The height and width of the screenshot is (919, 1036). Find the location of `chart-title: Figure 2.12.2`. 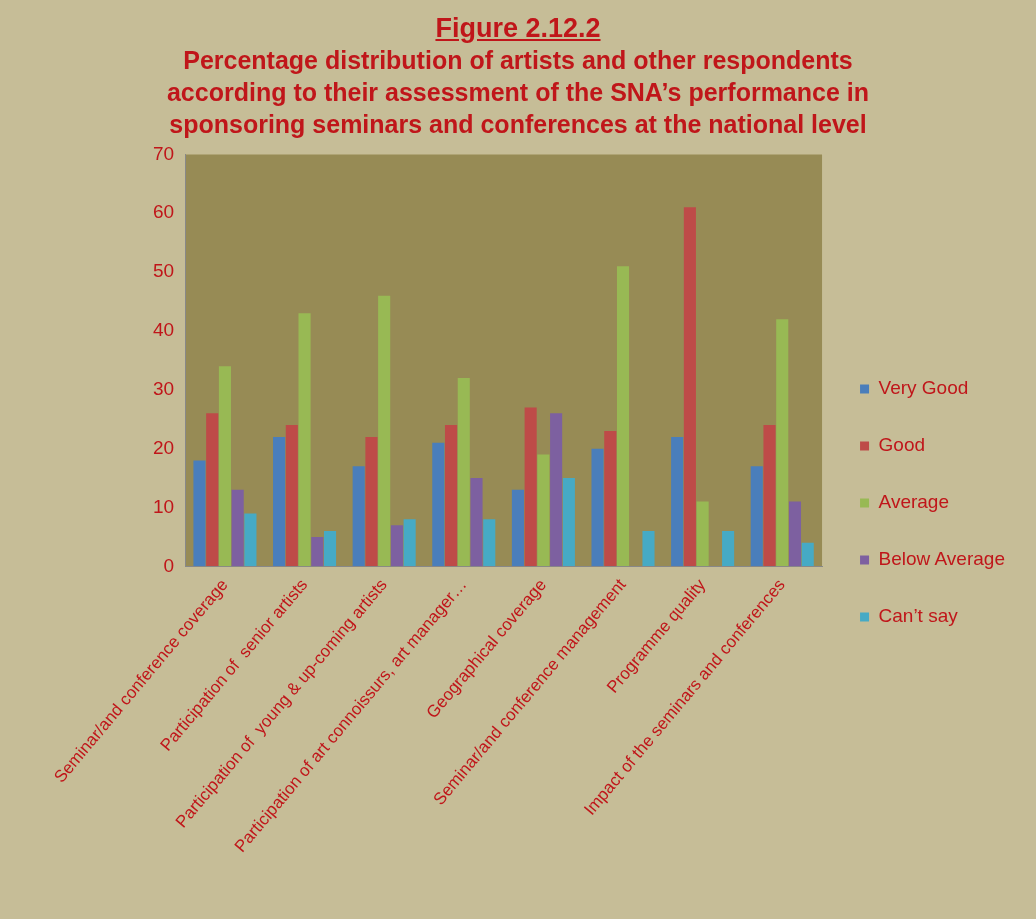

chart-title: Figure 2.12.2 is located at coordinates (518, 28).